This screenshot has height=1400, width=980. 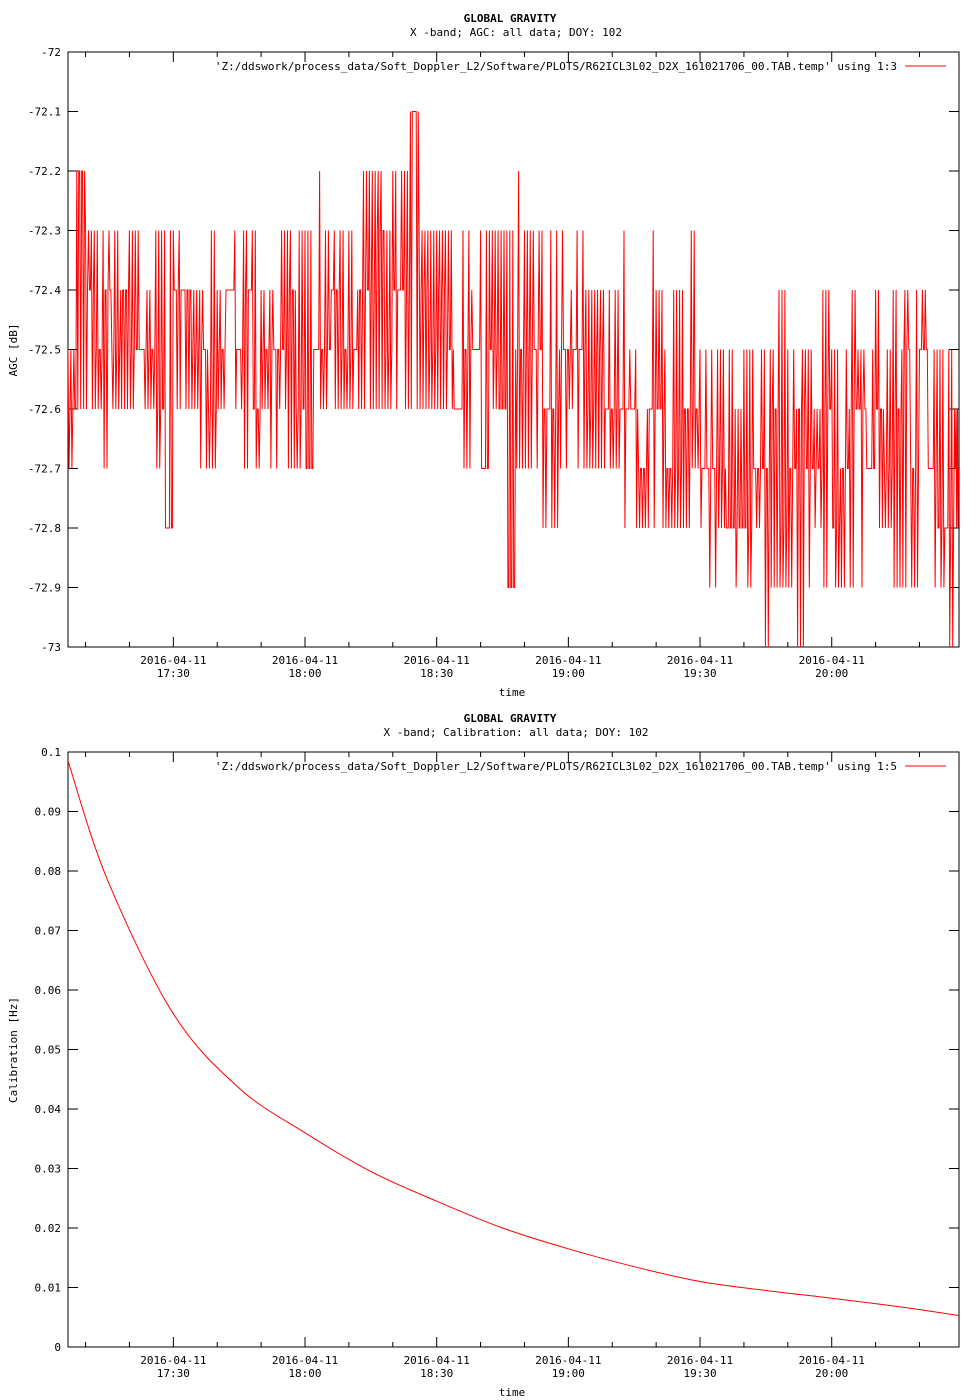 I want to click on agc-y-tick-label: -72, so click(x=51, y=52).